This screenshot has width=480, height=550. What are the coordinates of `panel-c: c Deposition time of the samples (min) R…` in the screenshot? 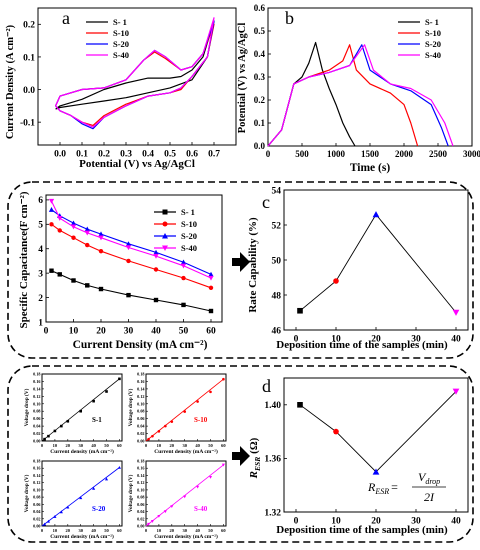 It's located at (358, 268).